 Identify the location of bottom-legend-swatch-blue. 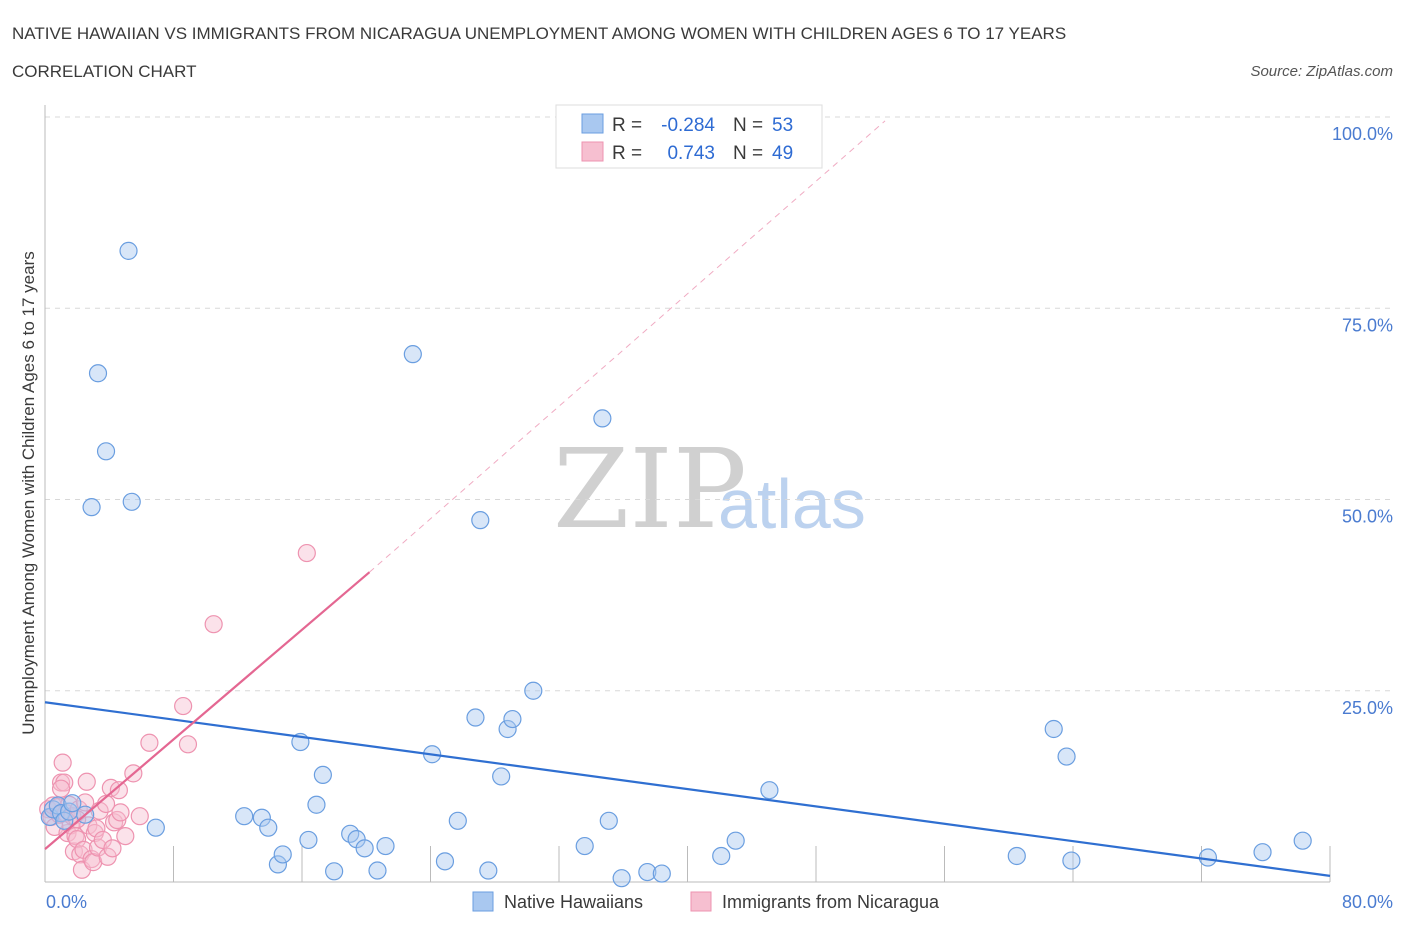
(483, 901).